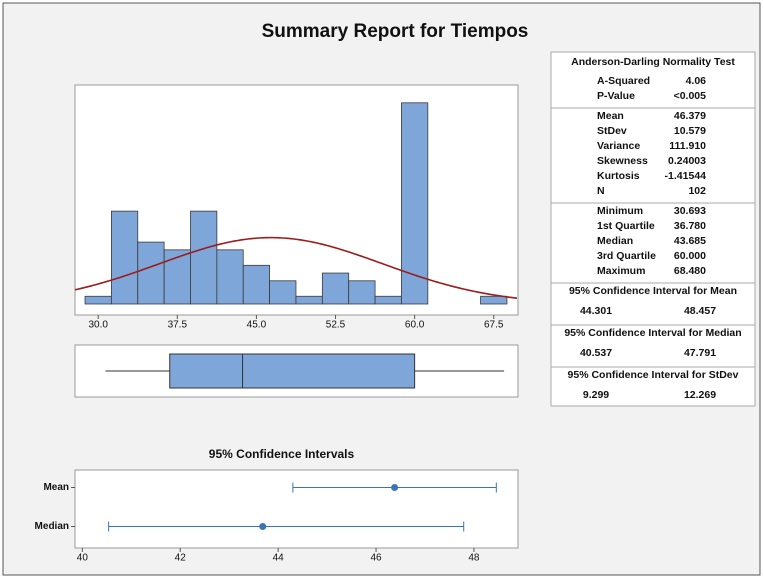  What do you see at coordinates (690, 241) in the screenshot?
I see `stat-value: 43.685` at bounding box center [690, 241].